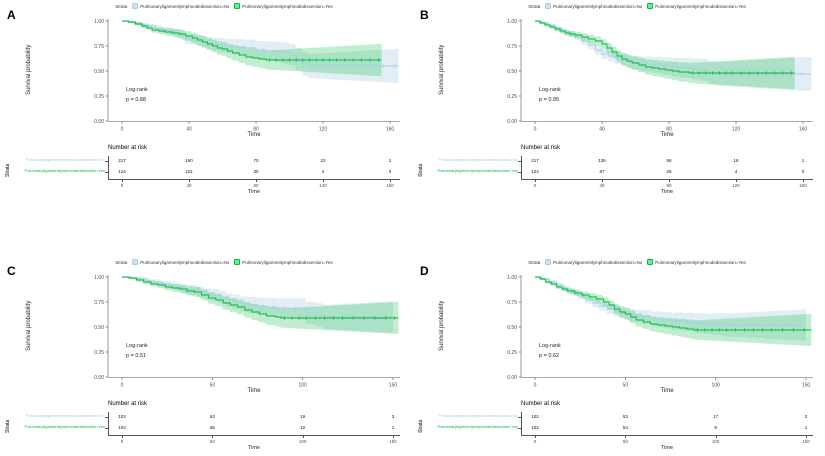 Image resolution: width=825 pixels, height=456 pixels. I want to click on risk-count: 54, so click(625, 427).